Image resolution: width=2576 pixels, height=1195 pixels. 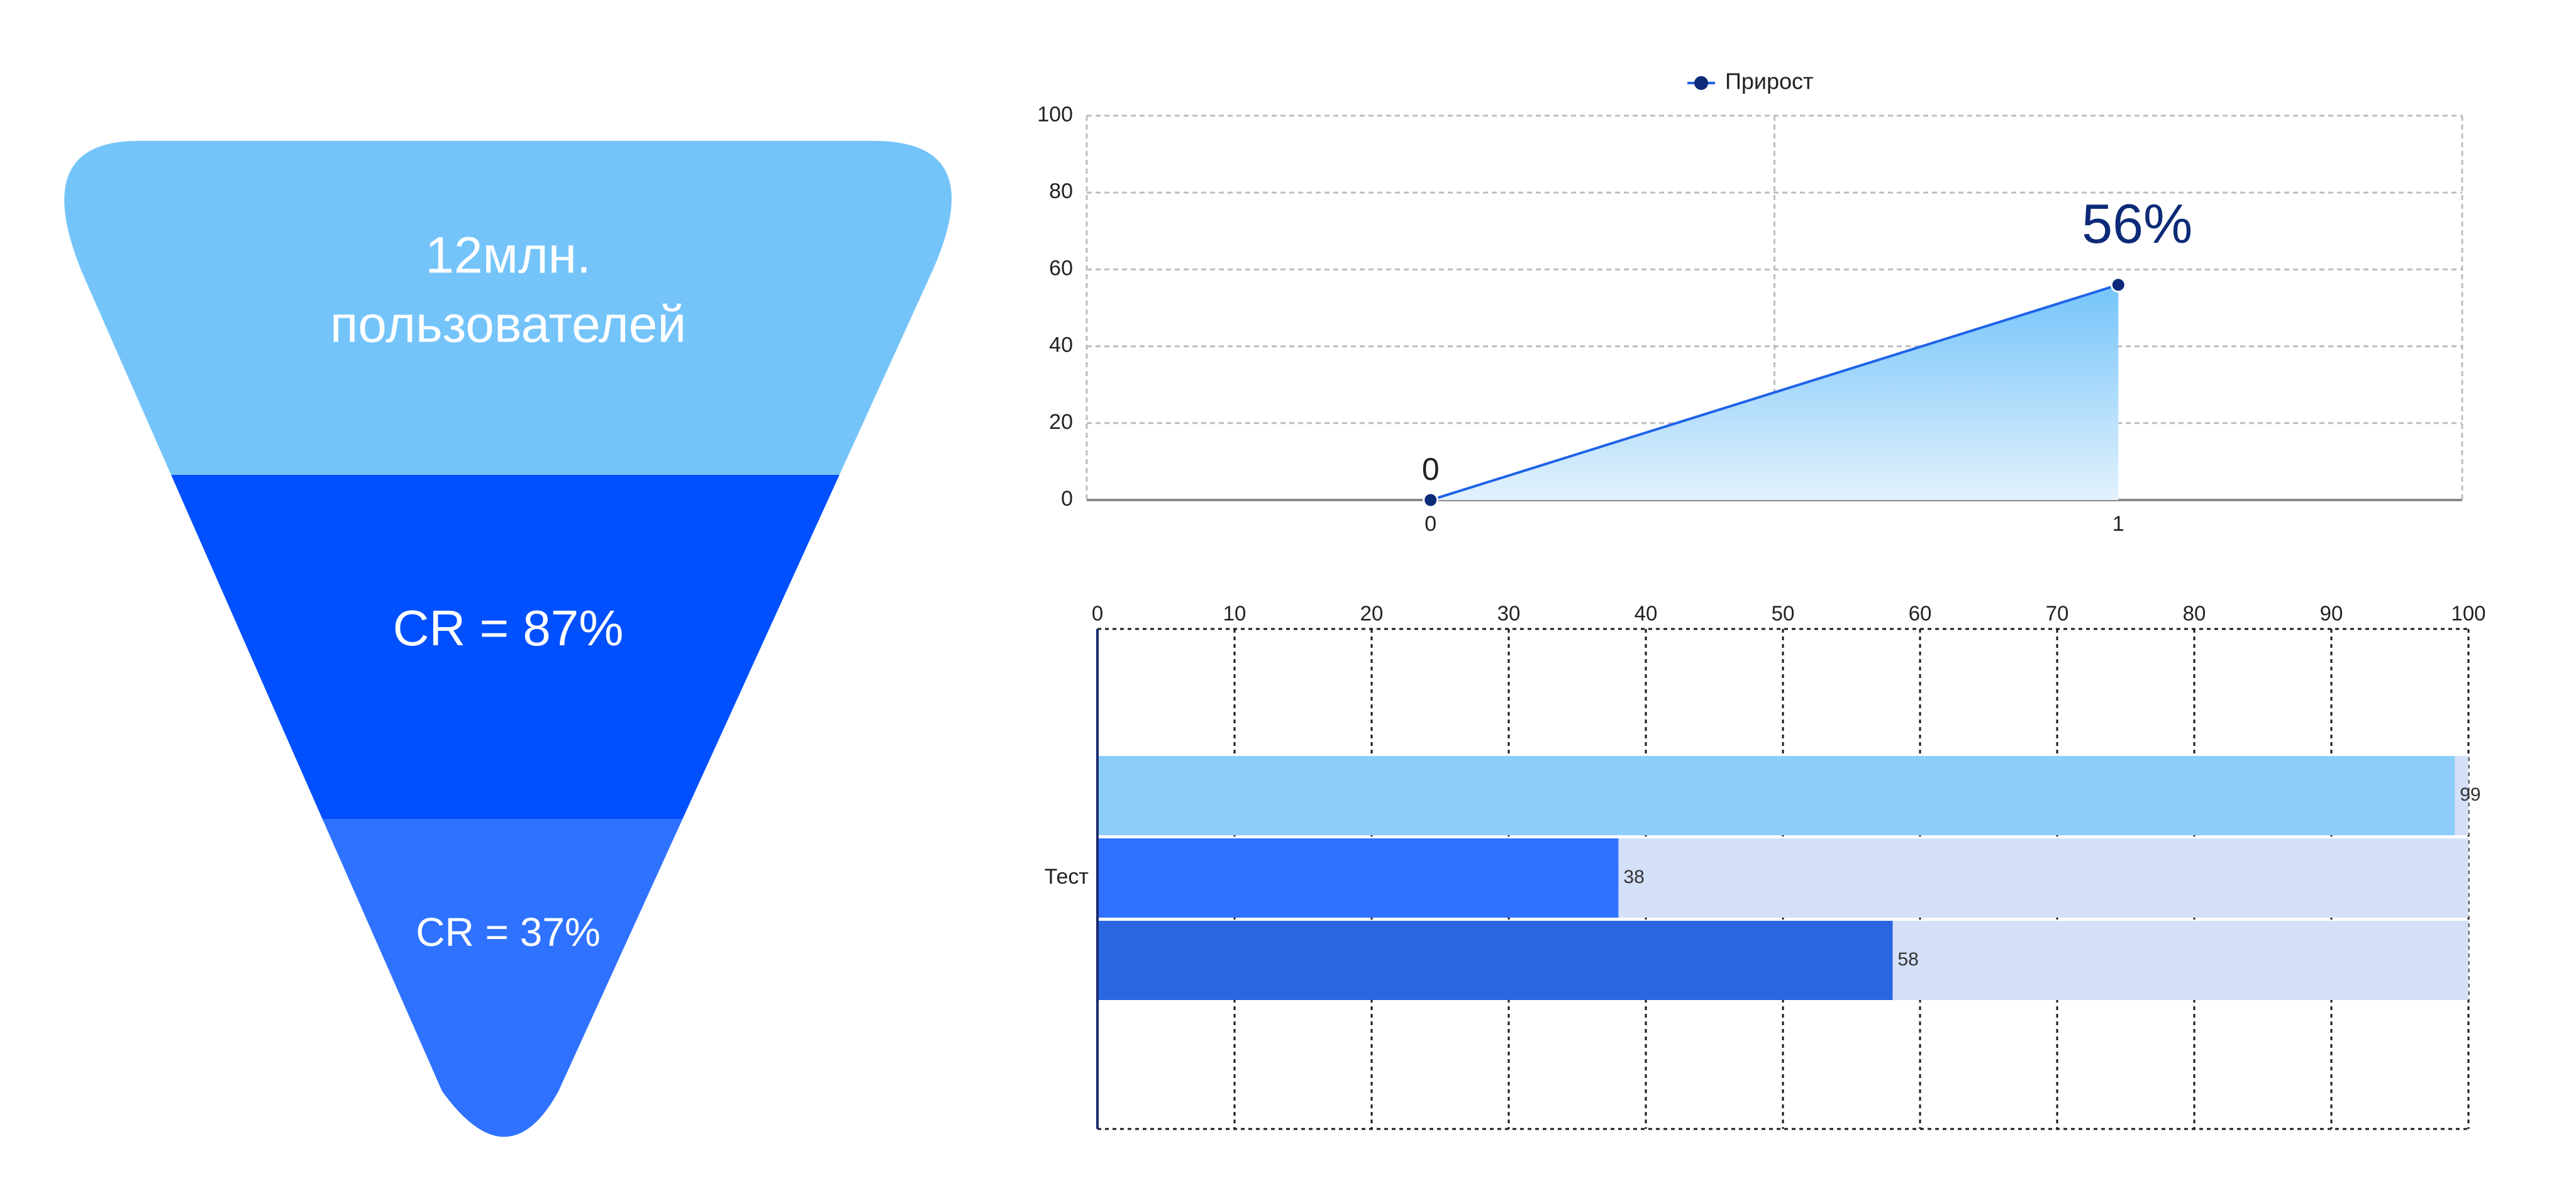 What do you see at coordinates (1920, 613) in the screenshot?
I see `x-tick-label: 60` at bounding box center [1920, 613].